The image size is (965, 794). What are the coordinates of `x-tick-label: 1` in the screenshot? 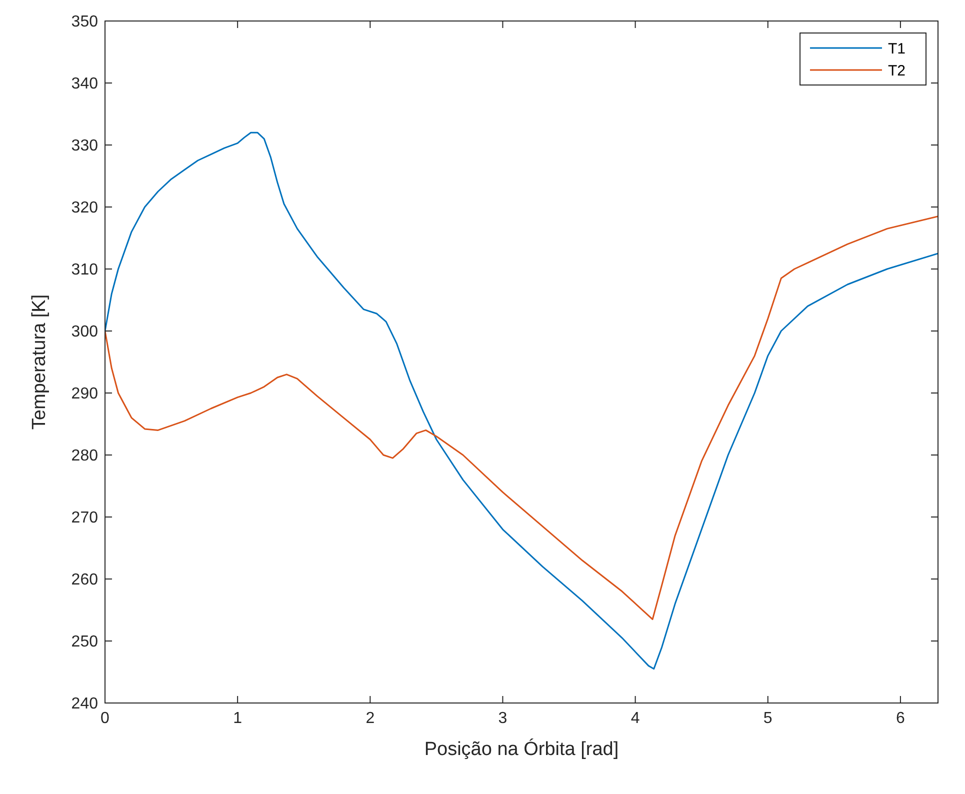 It's located at (237, 718).